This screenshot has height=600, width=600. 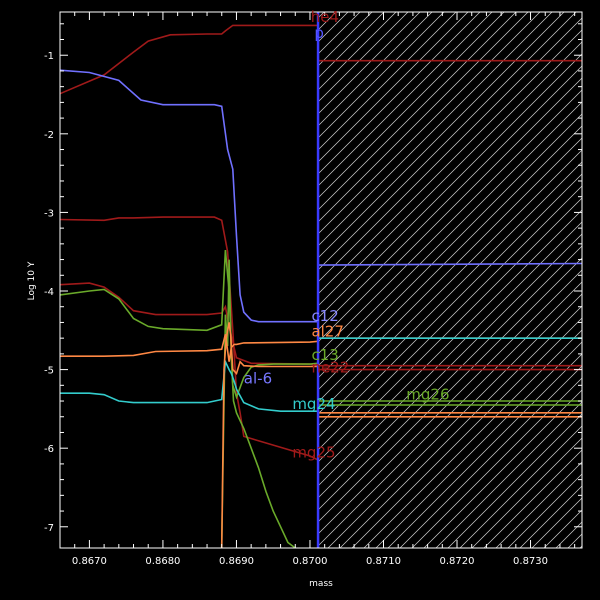 I want to click on series-line-mg24, so click(x=321, y=375).